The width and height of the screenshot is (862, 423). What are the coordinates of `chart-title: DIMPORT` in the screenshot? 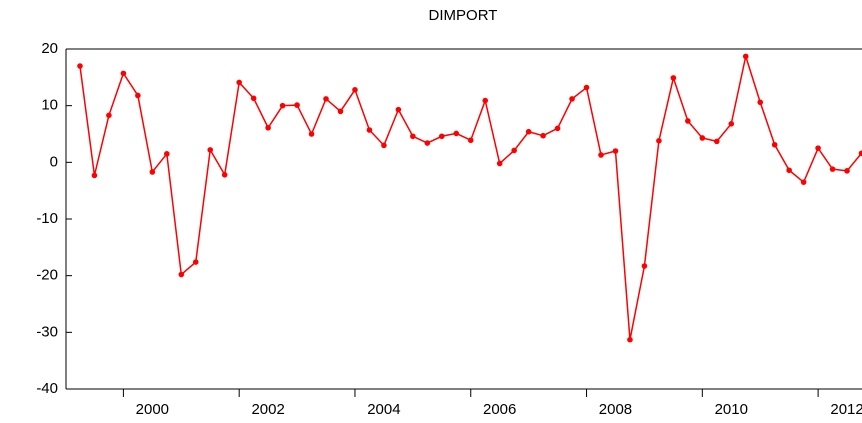 It's located at (463, 15).